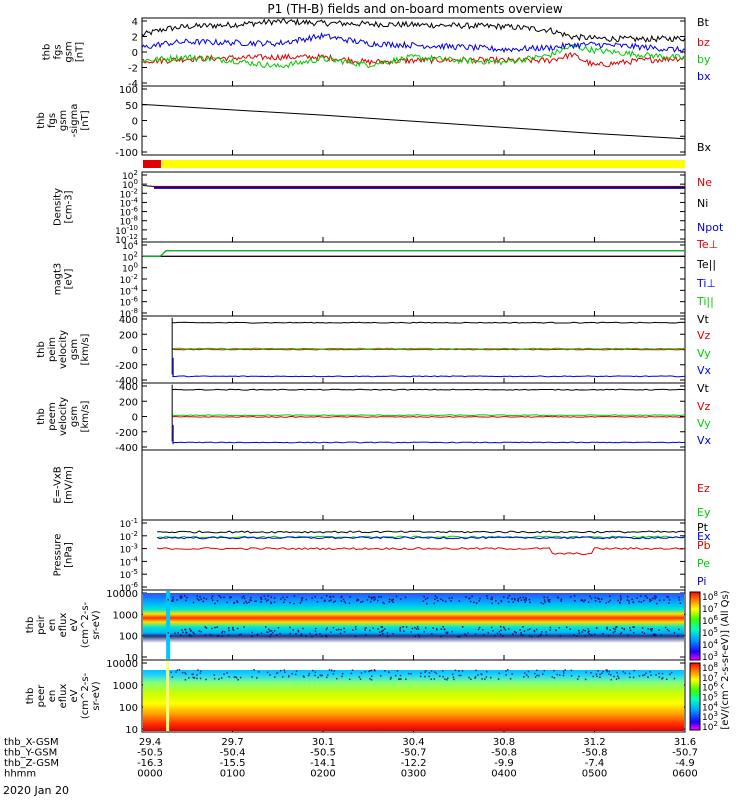 This screenshot has width=750, height=800. What do you see at coordinates (149, 774) in the screenshot?
I see `x-axis-value: 0000` at bounding box center [149, 774].